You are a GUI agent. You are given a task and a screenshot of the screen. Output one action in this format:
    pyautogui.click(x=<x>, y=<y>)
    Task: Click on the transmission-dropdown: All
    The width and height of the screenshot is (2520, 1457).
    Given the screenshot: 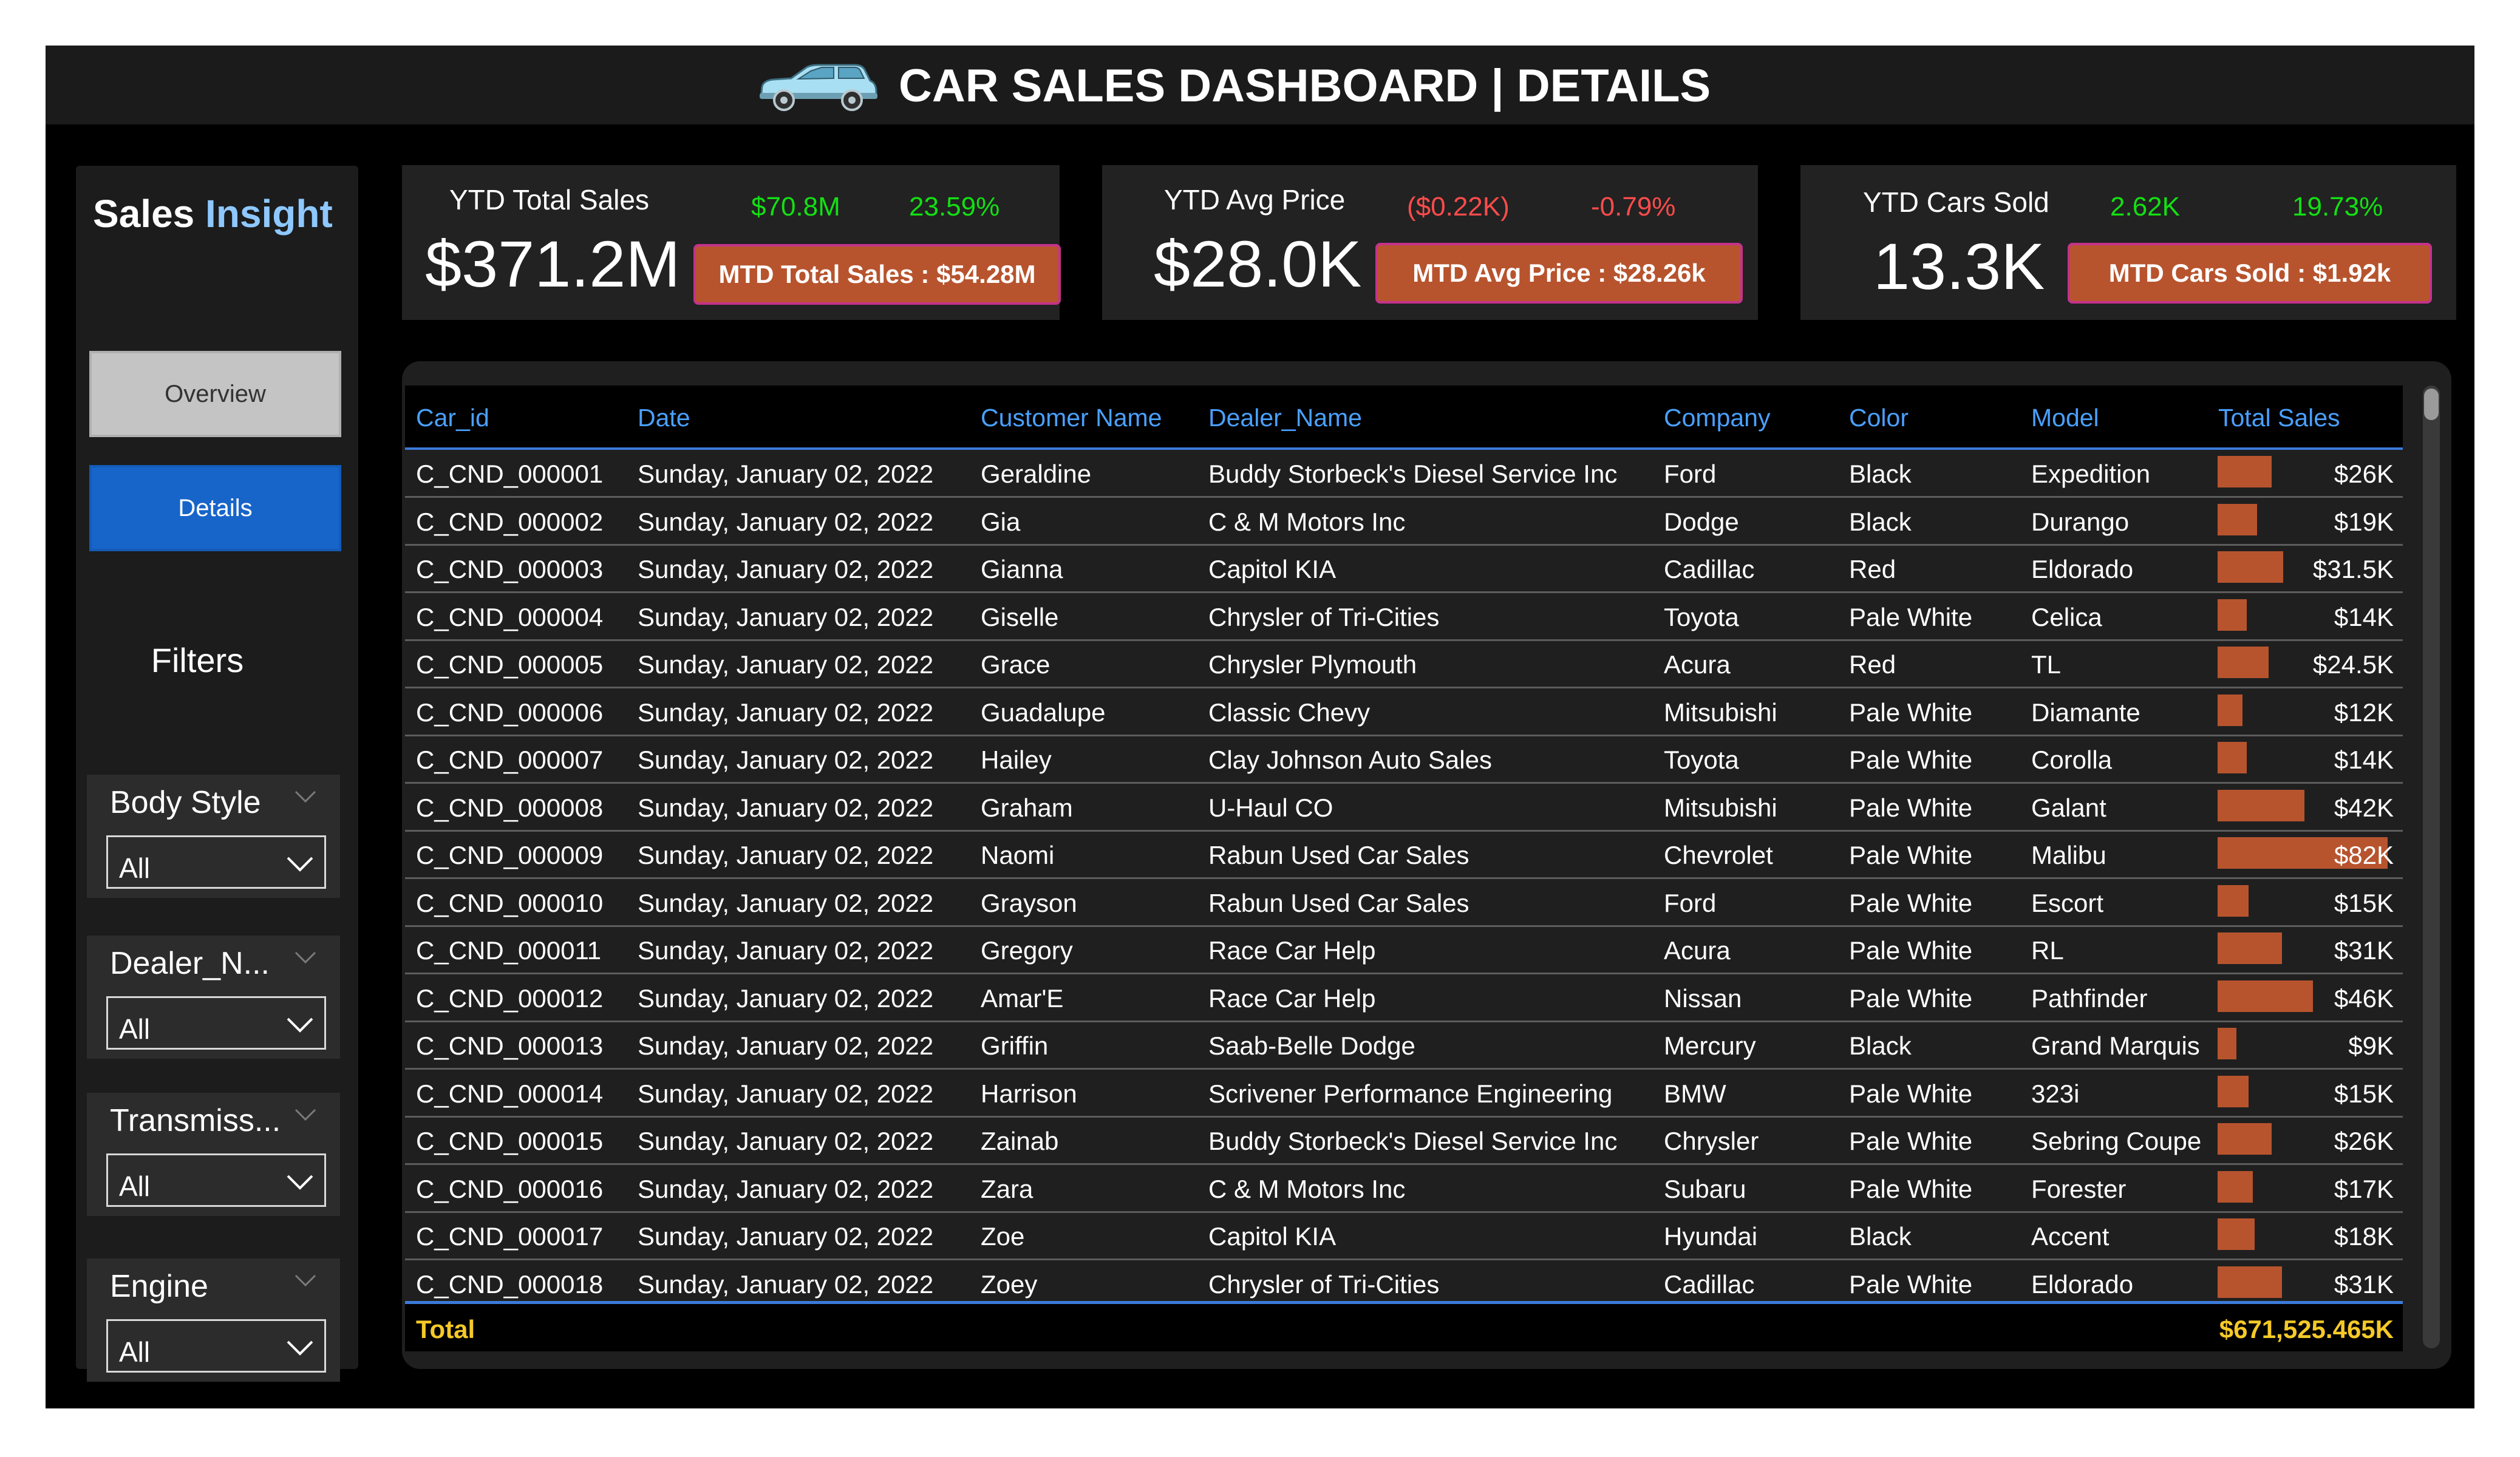 What is the action you would take?
    pyautogui.click(x=216, y=1180)
    